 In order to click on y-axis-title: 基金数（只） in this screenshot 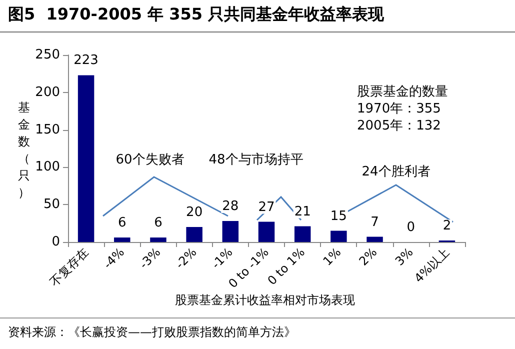, I will do `click(24, 150)`.